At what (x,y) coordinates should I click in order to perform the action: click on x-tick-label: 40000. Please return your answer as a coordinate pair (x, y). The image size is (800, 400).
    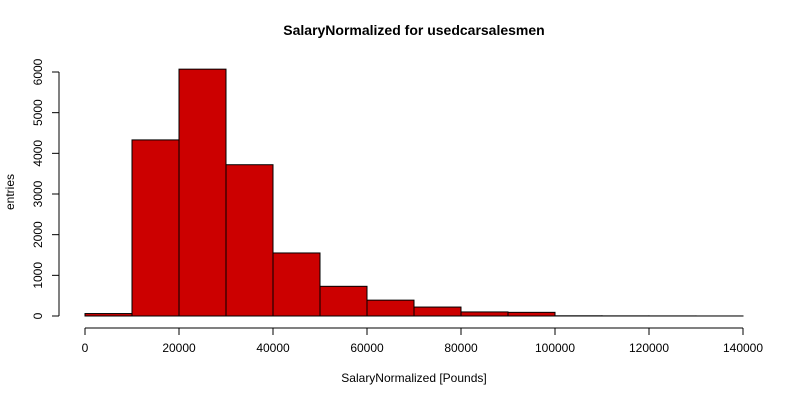
    Looking at the image, I should click on (273, 348).